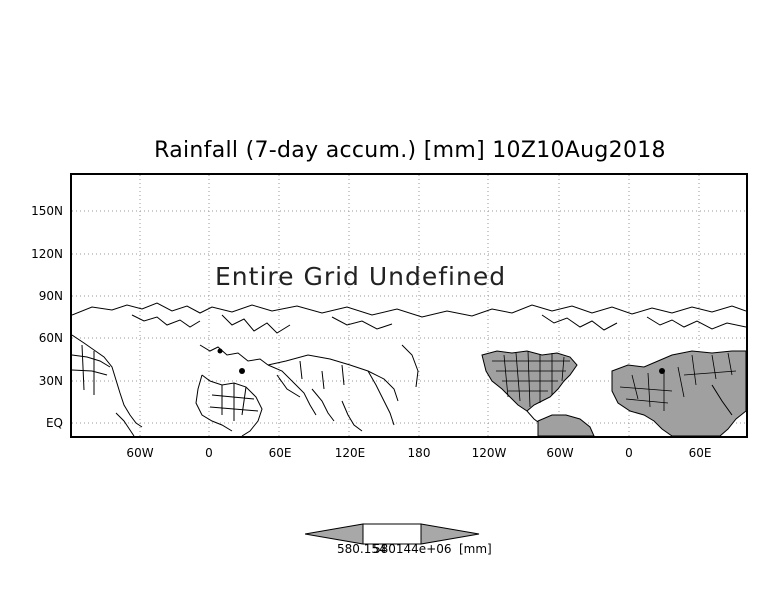 The height and width of the screenshot is (612, 784). I want to click on lon-label-0: 0, so click(209, 453).